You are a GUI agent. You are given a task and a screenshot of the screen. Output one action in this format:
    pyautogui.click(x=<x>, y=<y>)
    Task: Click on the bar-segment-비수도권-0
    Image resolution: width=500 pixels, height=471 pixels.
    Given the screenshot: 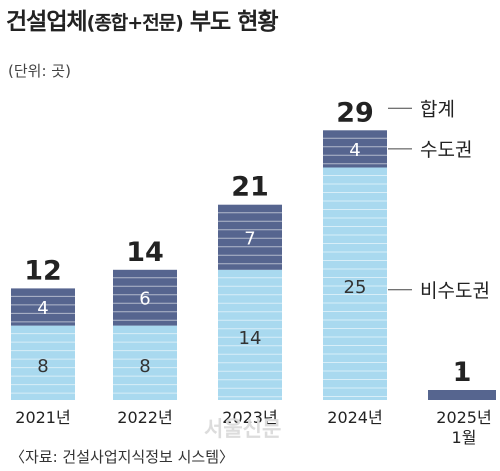 What is the action you would take?
    pyautogui.click(x=43, y=362)
    